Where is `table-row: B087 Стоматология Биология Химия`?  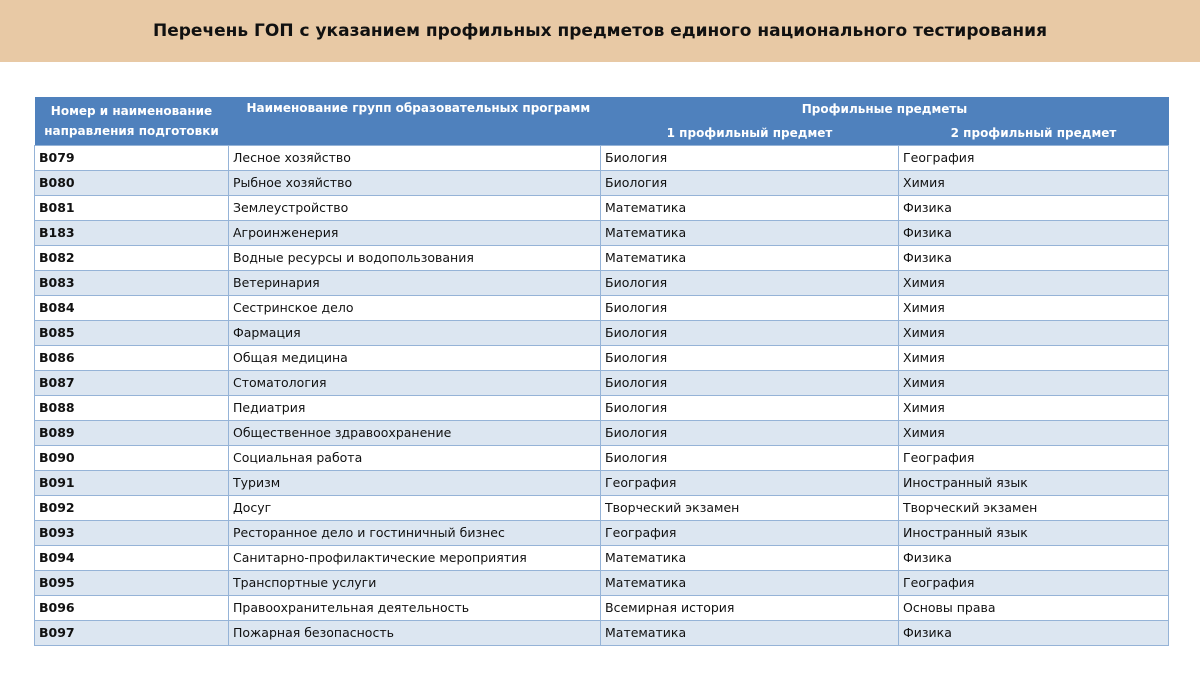 table-row: B087 Стоматология Биология Химия is located at coordinates (601, 382).